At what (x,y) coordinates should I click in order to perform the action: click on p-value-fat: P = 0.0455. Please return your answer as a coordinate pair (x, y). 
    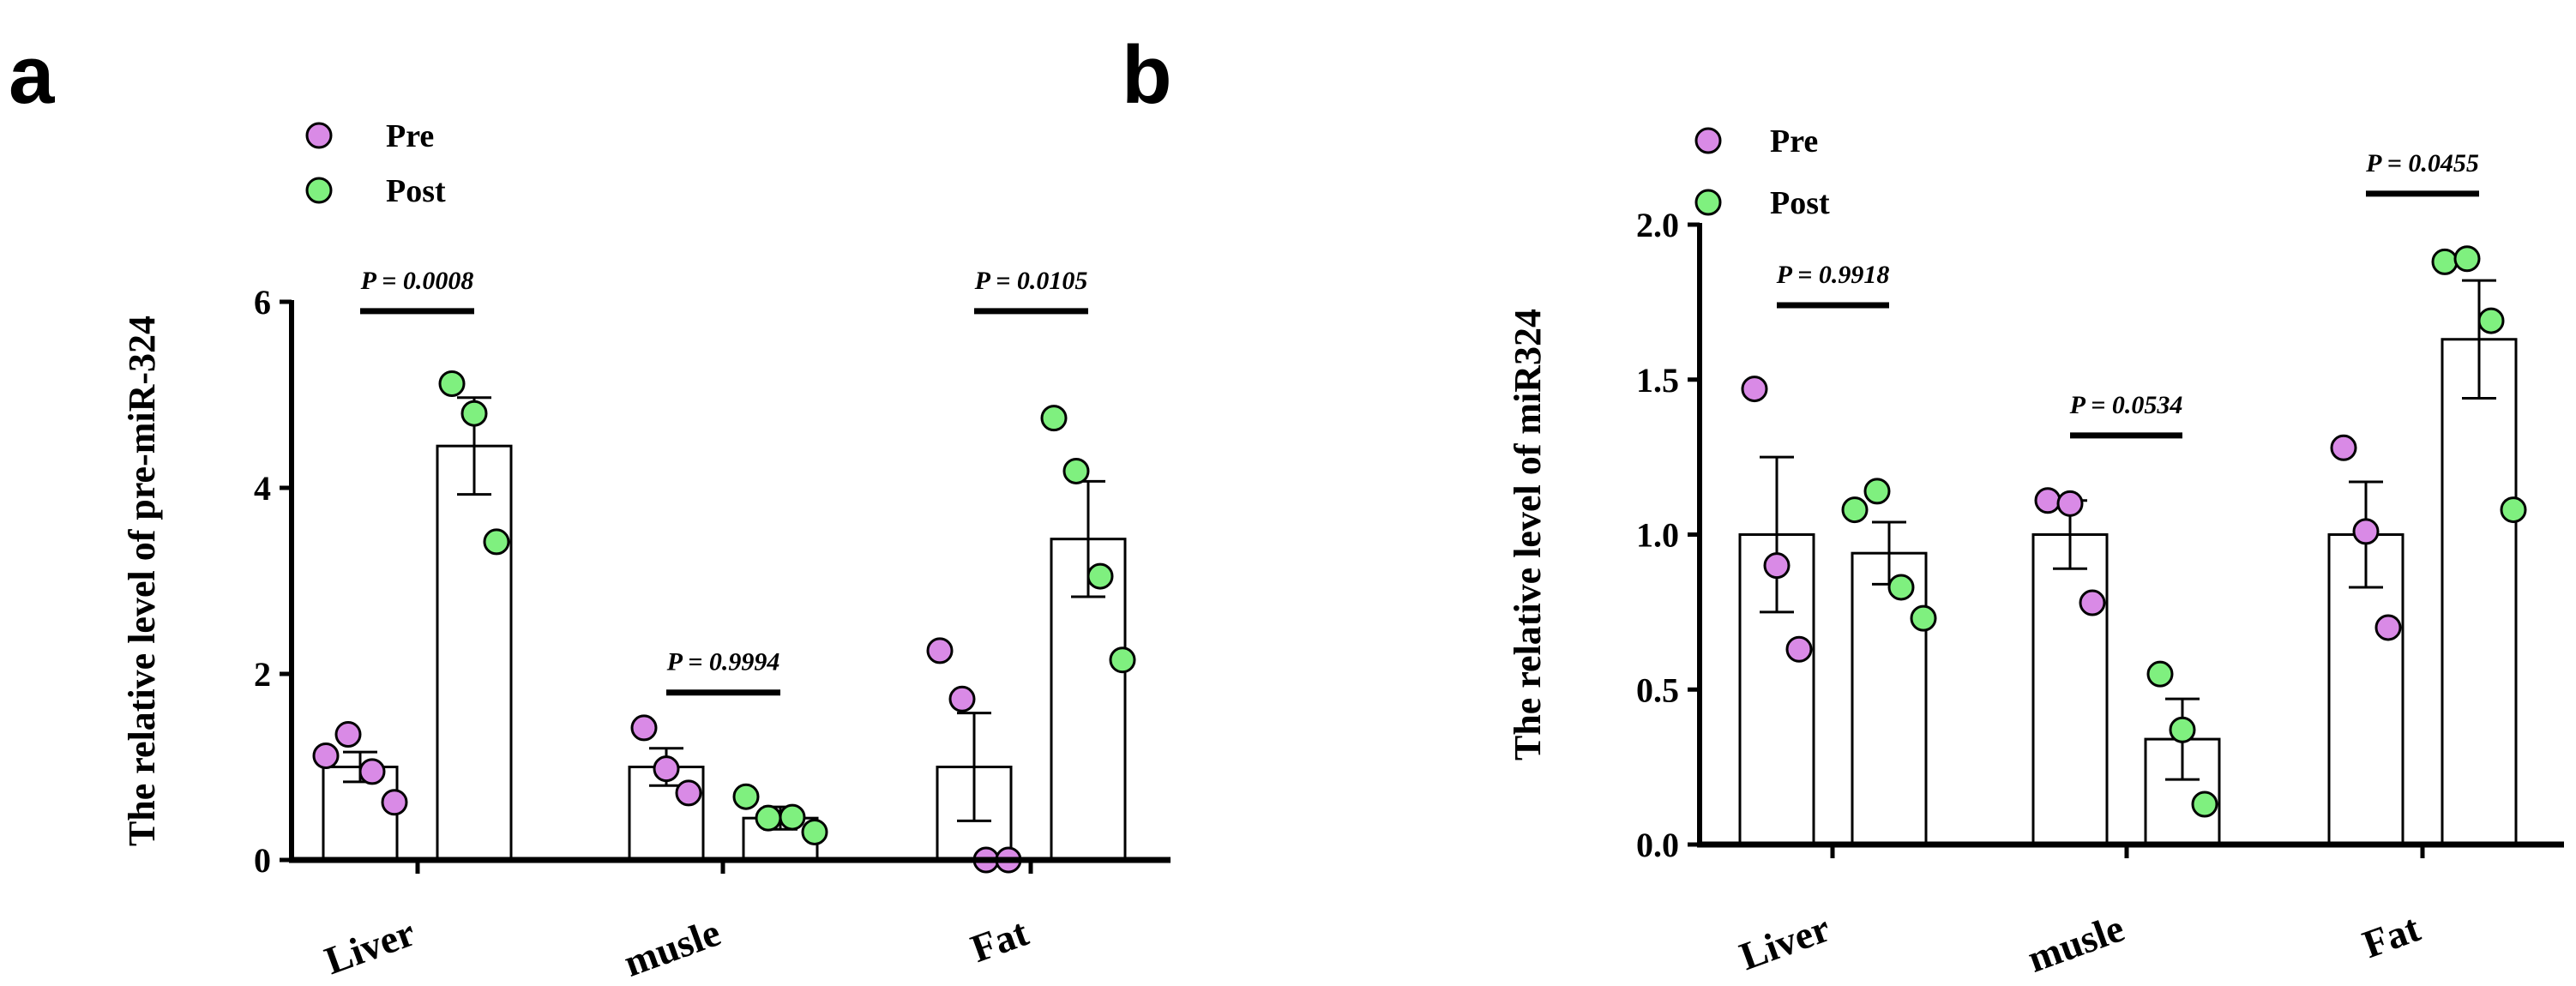
    Looking at the image, I should click on (2422, 163).